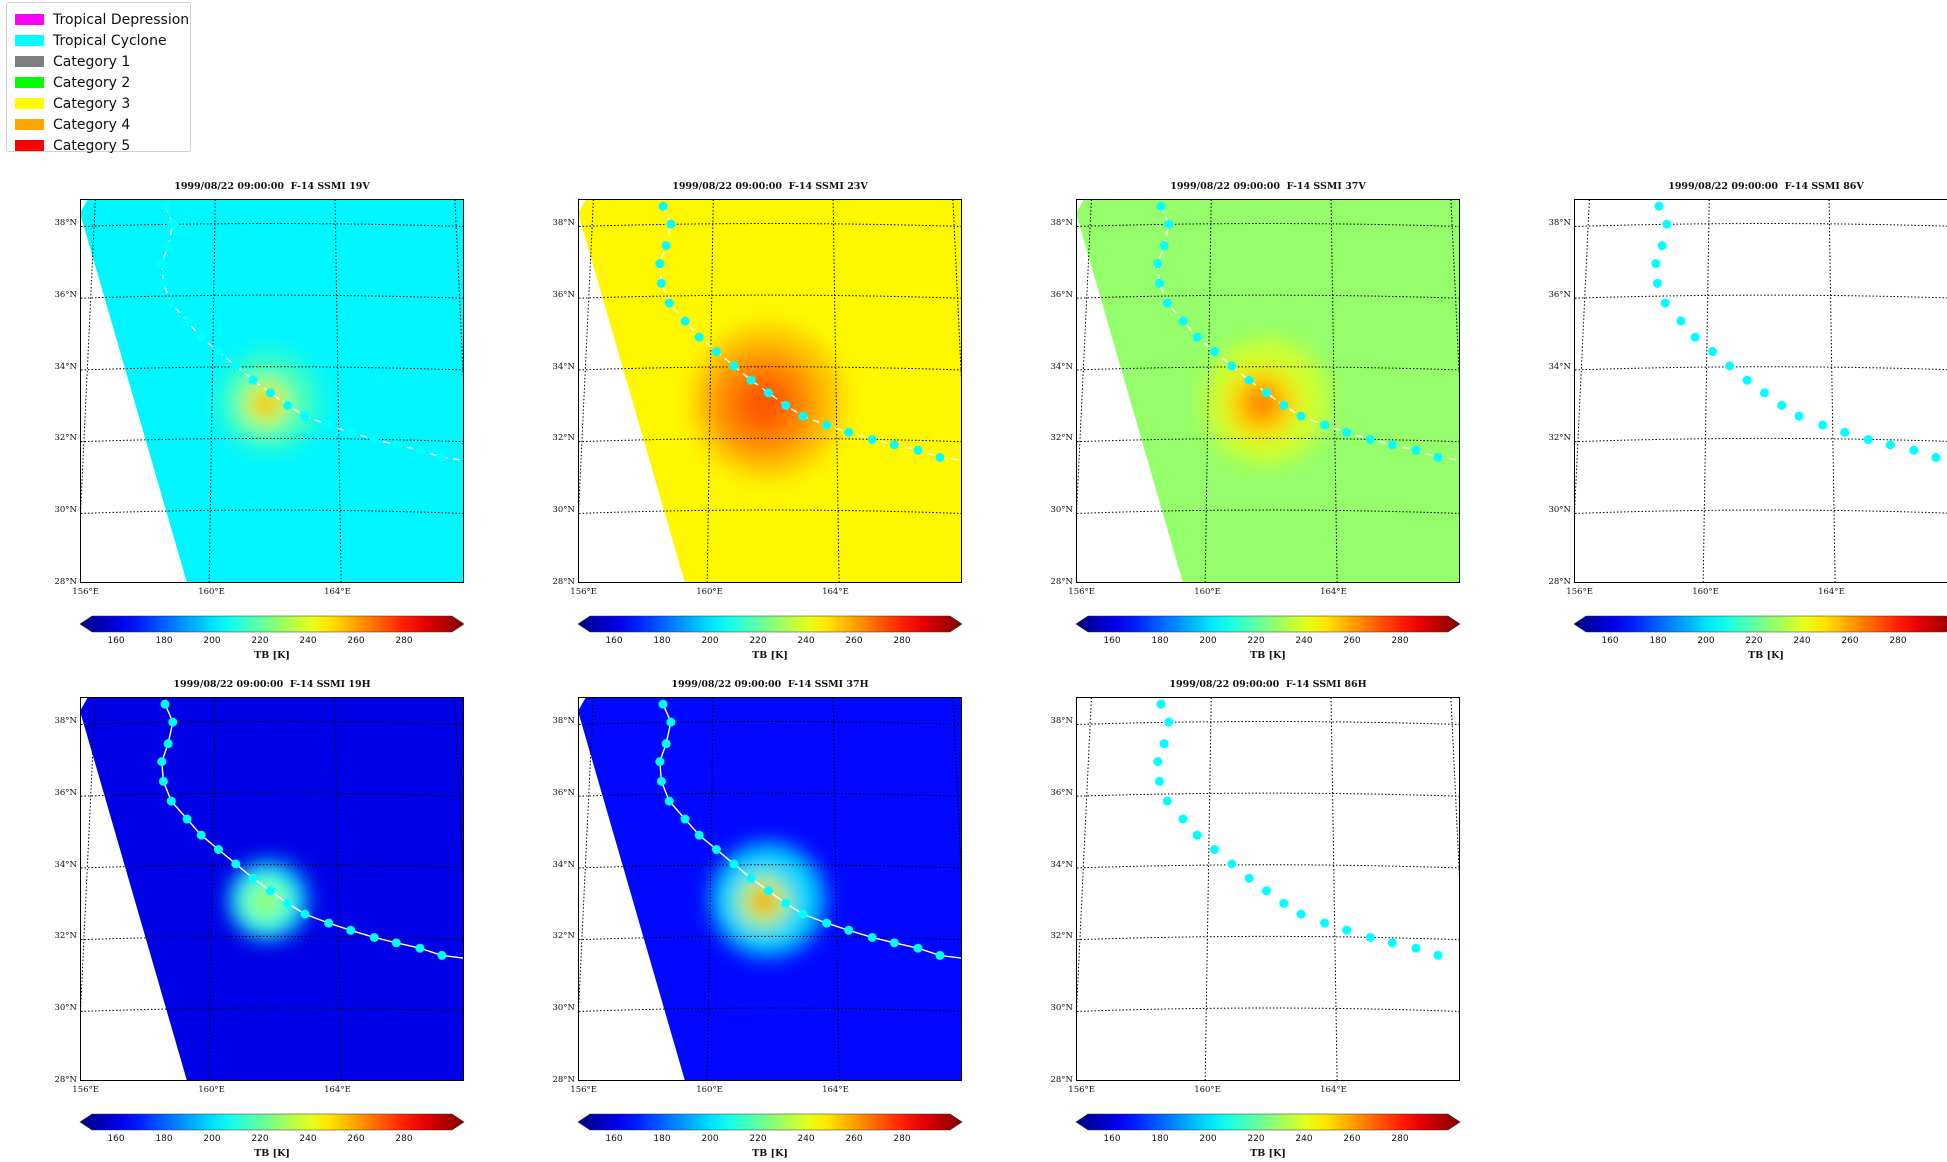 The width and height of the screenshot is (1947, 1162). I want to click on storm-track-line, so click(312, 333).